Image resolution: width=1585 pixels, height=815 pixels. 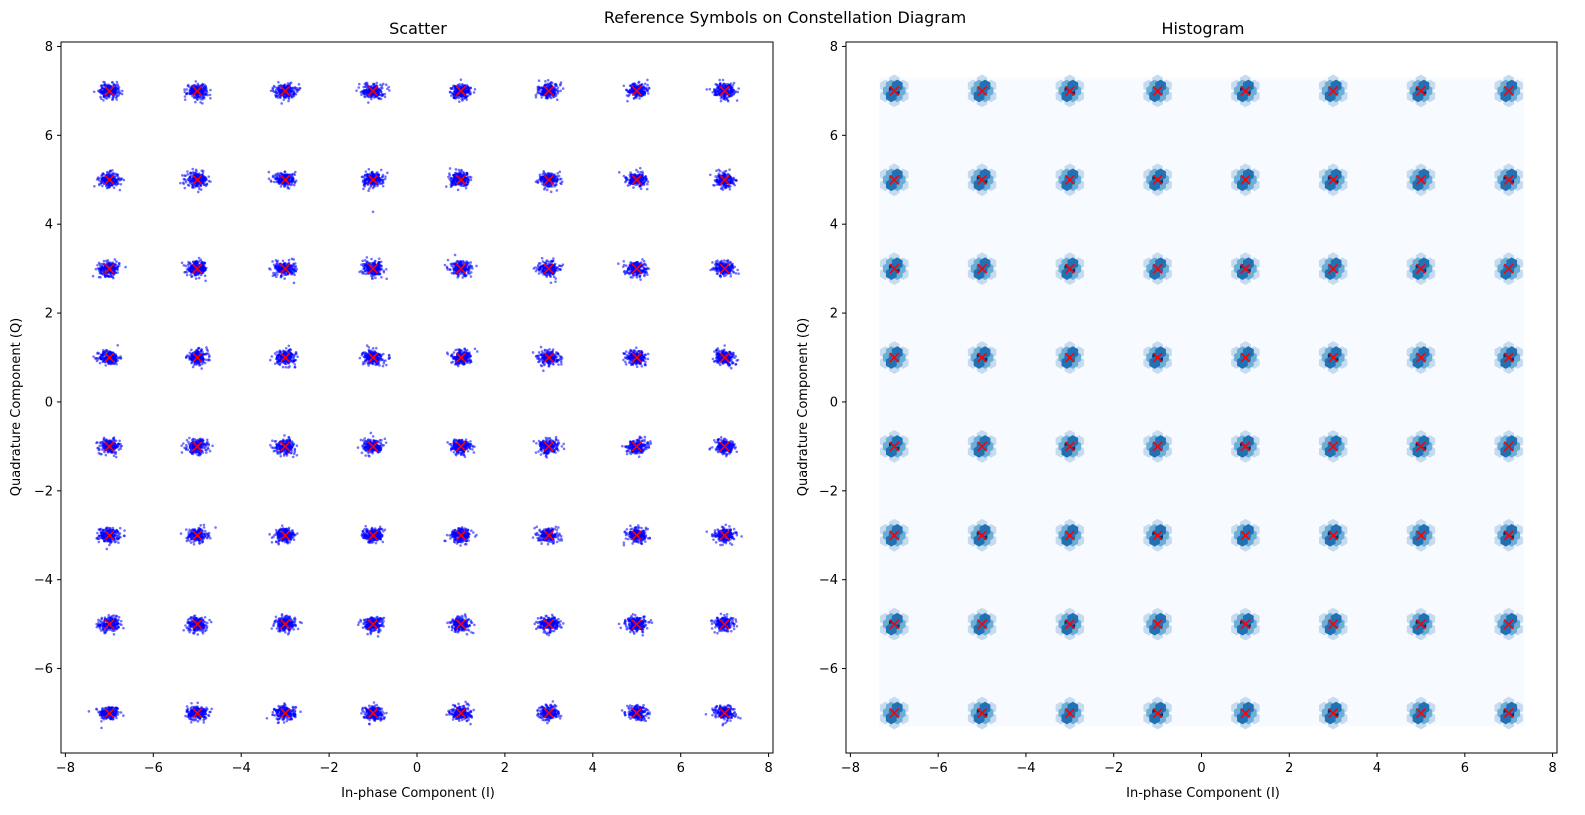 What do you see at coordinates (418, 28) in the screenshot?
I see `scatter-title: Scatter` at bounding box center [418, 28].